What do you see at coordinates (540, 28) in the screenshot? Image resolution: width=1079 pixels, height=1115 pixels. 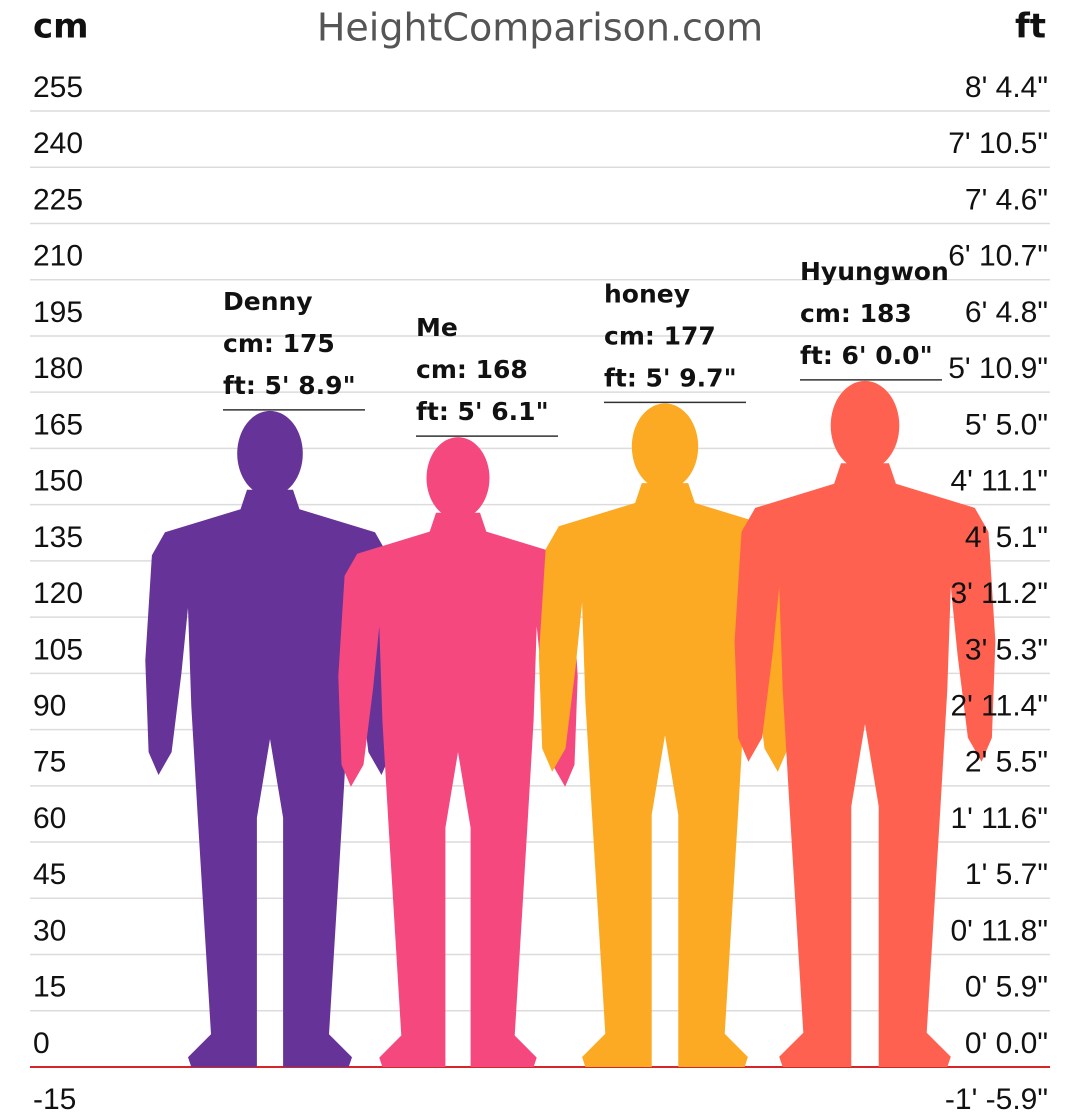 I see `chart-title: HeightComparison.com` at bounding box center [540, 28].